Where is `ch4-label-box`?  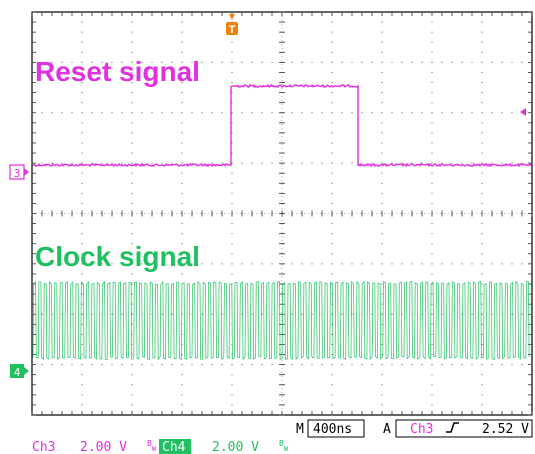
ch4-label-box is located at coordinates (175, 446).